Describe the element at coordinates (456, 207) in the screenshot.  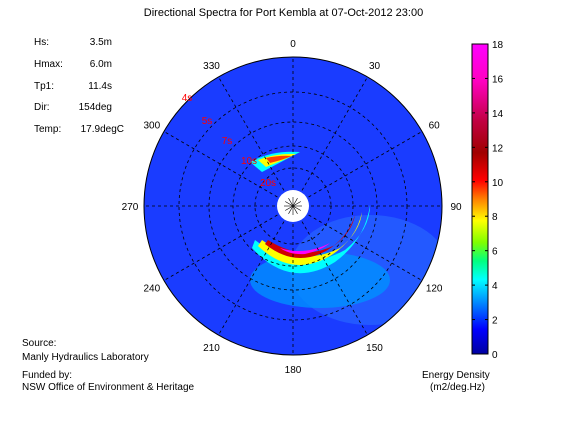
I see `angle-tick-label: 90` at that location.